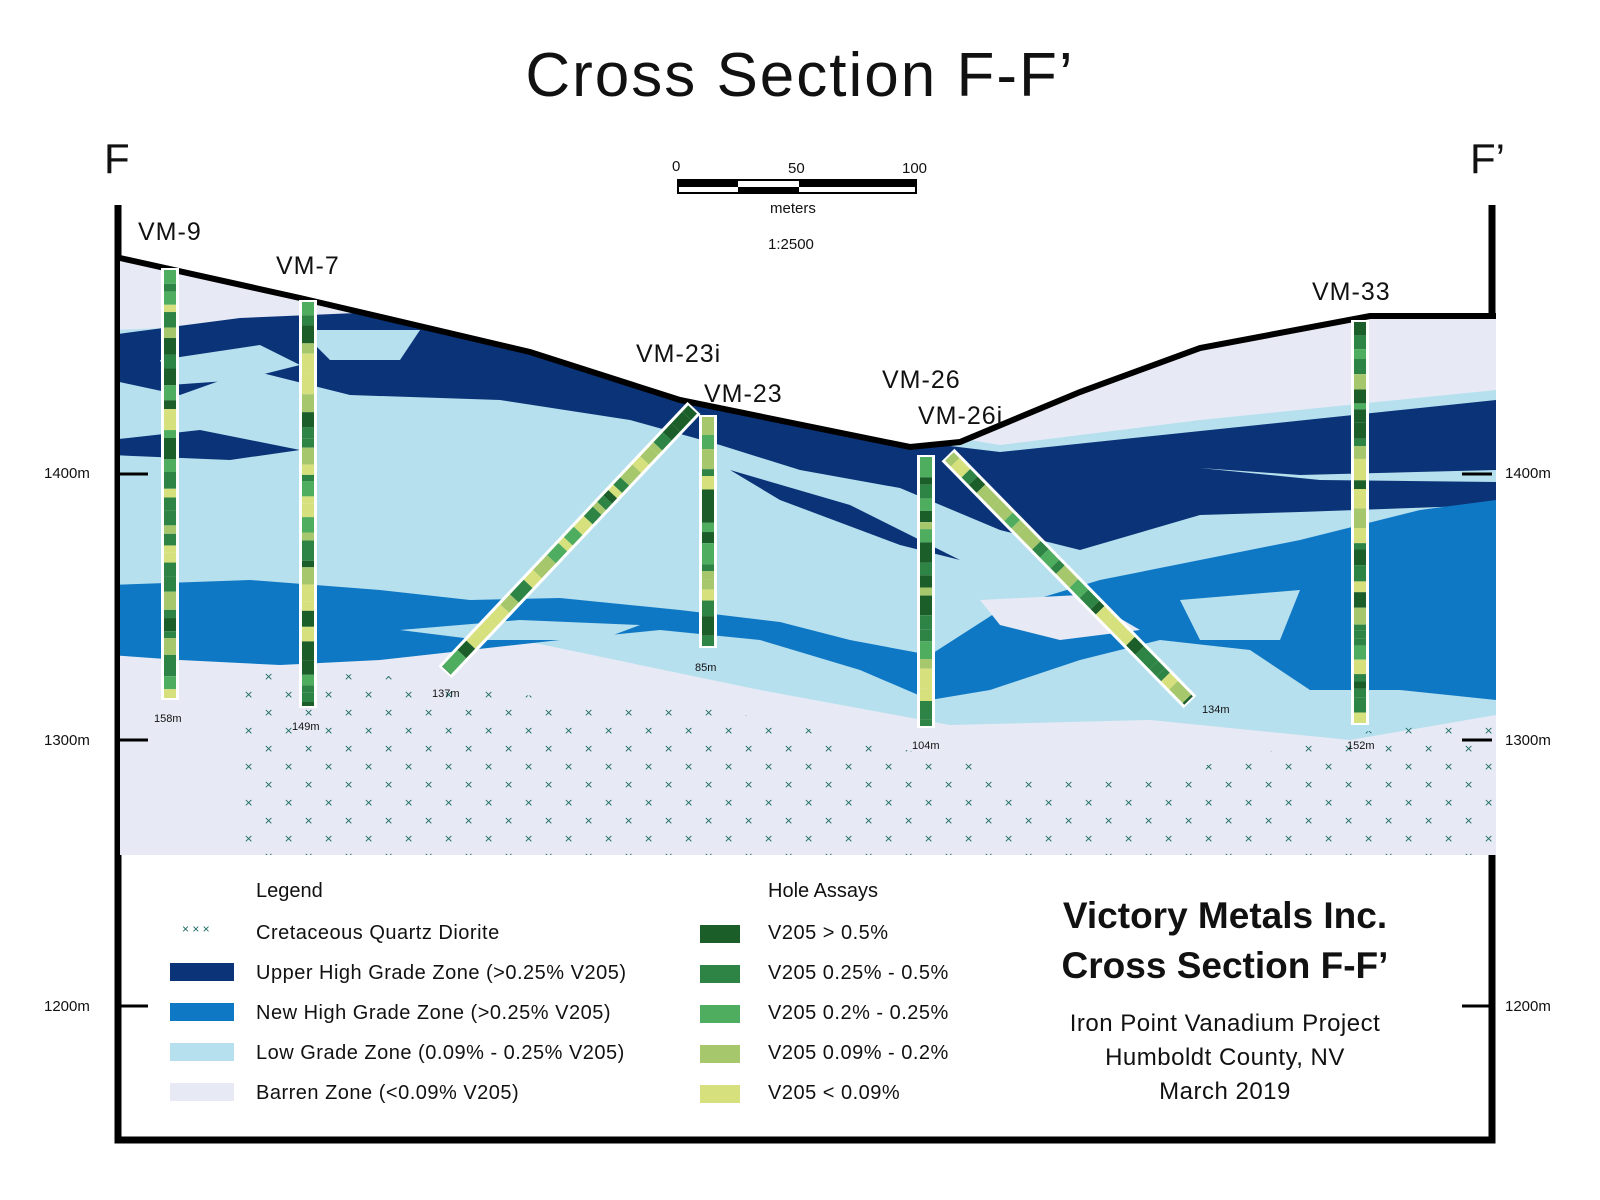 The height and width of the screenshot is (1200, 1600). Describe the element at coordinates (807, 353) in the screenshot. I see `topographic-surface` at that location.